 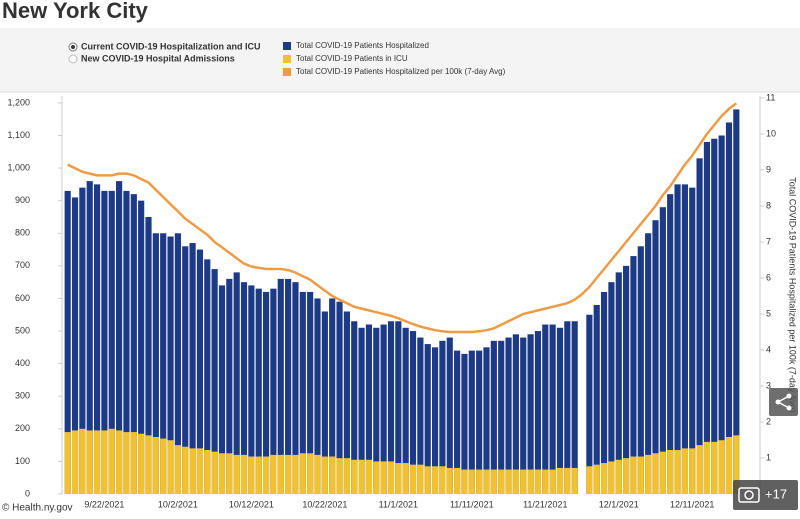 What do you see at coordinates (27, 493) in the screenshot?
I see `y-tick-label: 0` at bounding box center [27, 493].